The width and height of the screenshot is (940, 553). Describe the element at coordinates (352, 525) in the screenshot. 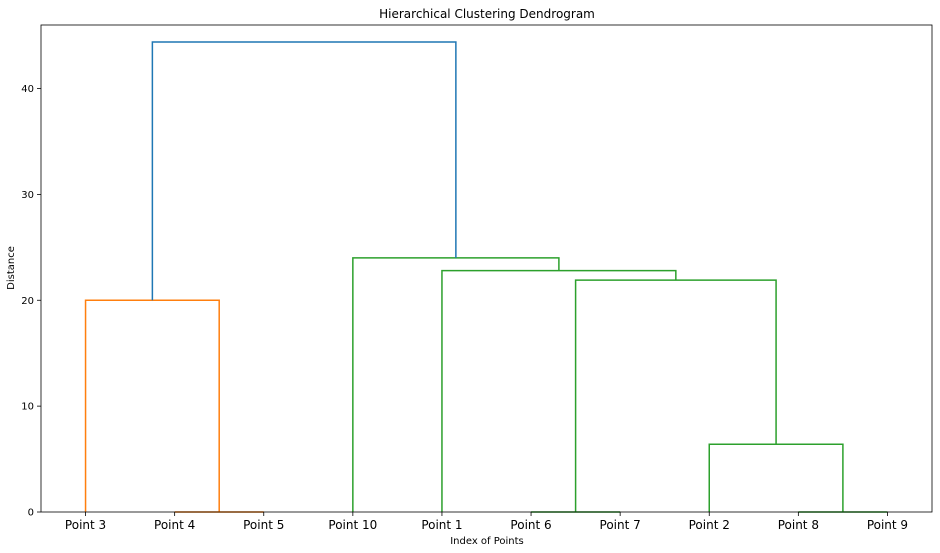

I see `leaf-label: Point 10` at that location.